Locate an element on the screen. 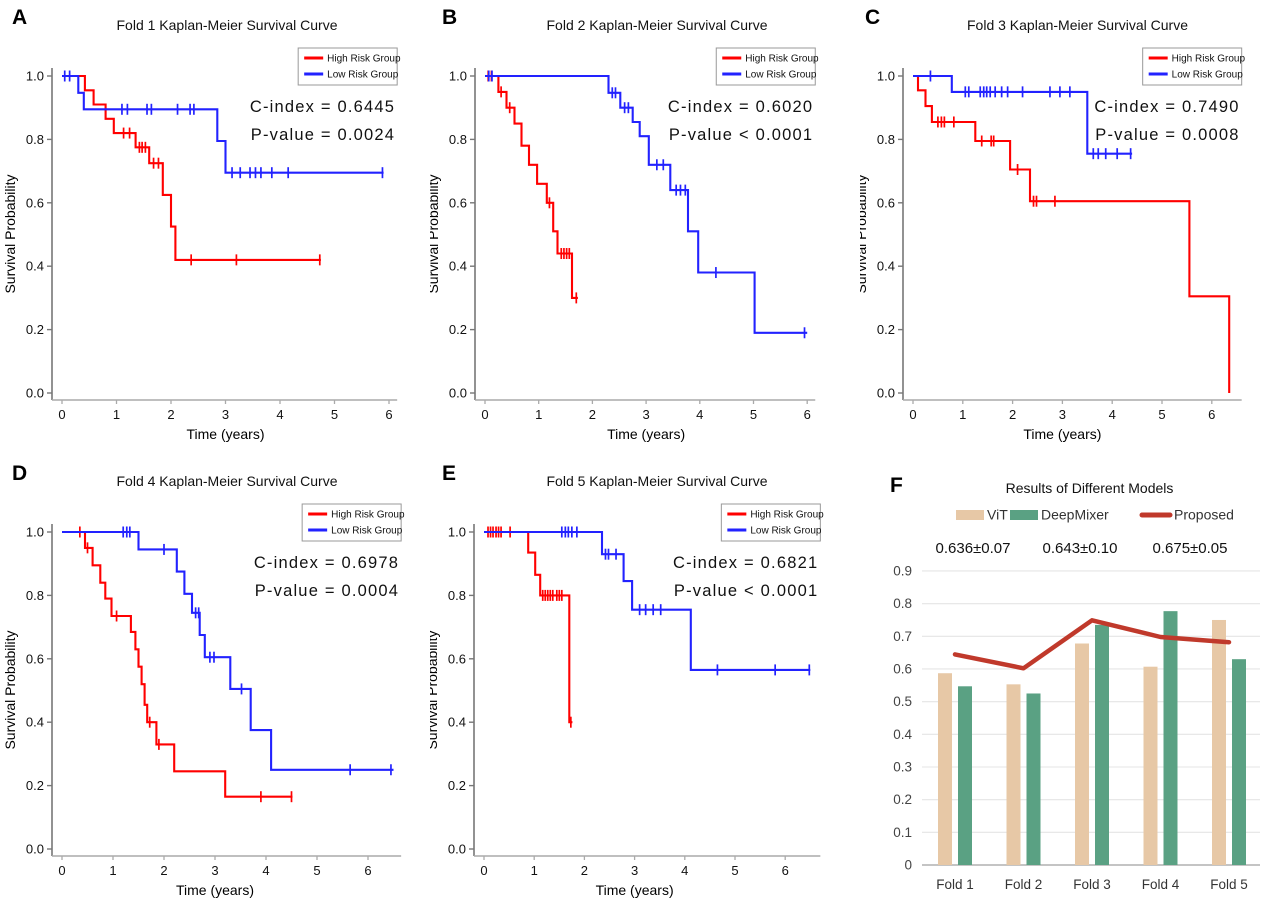 This screenshot has height=913, width=1269. x-axis: Fold 1 Fold 2 Fold 3 Fold 4 Fold 5 is located at coordinates (1092, 884).